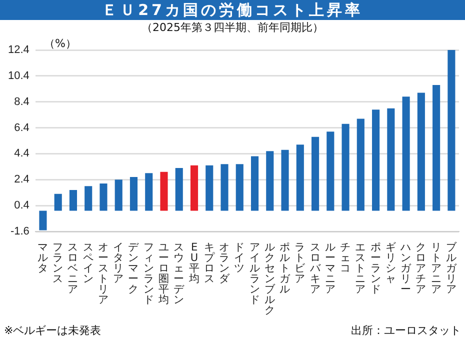 The height and width of the screenshot is (339, 465). I want to click on x-tick-label: フィンランド, so click(148, 273).